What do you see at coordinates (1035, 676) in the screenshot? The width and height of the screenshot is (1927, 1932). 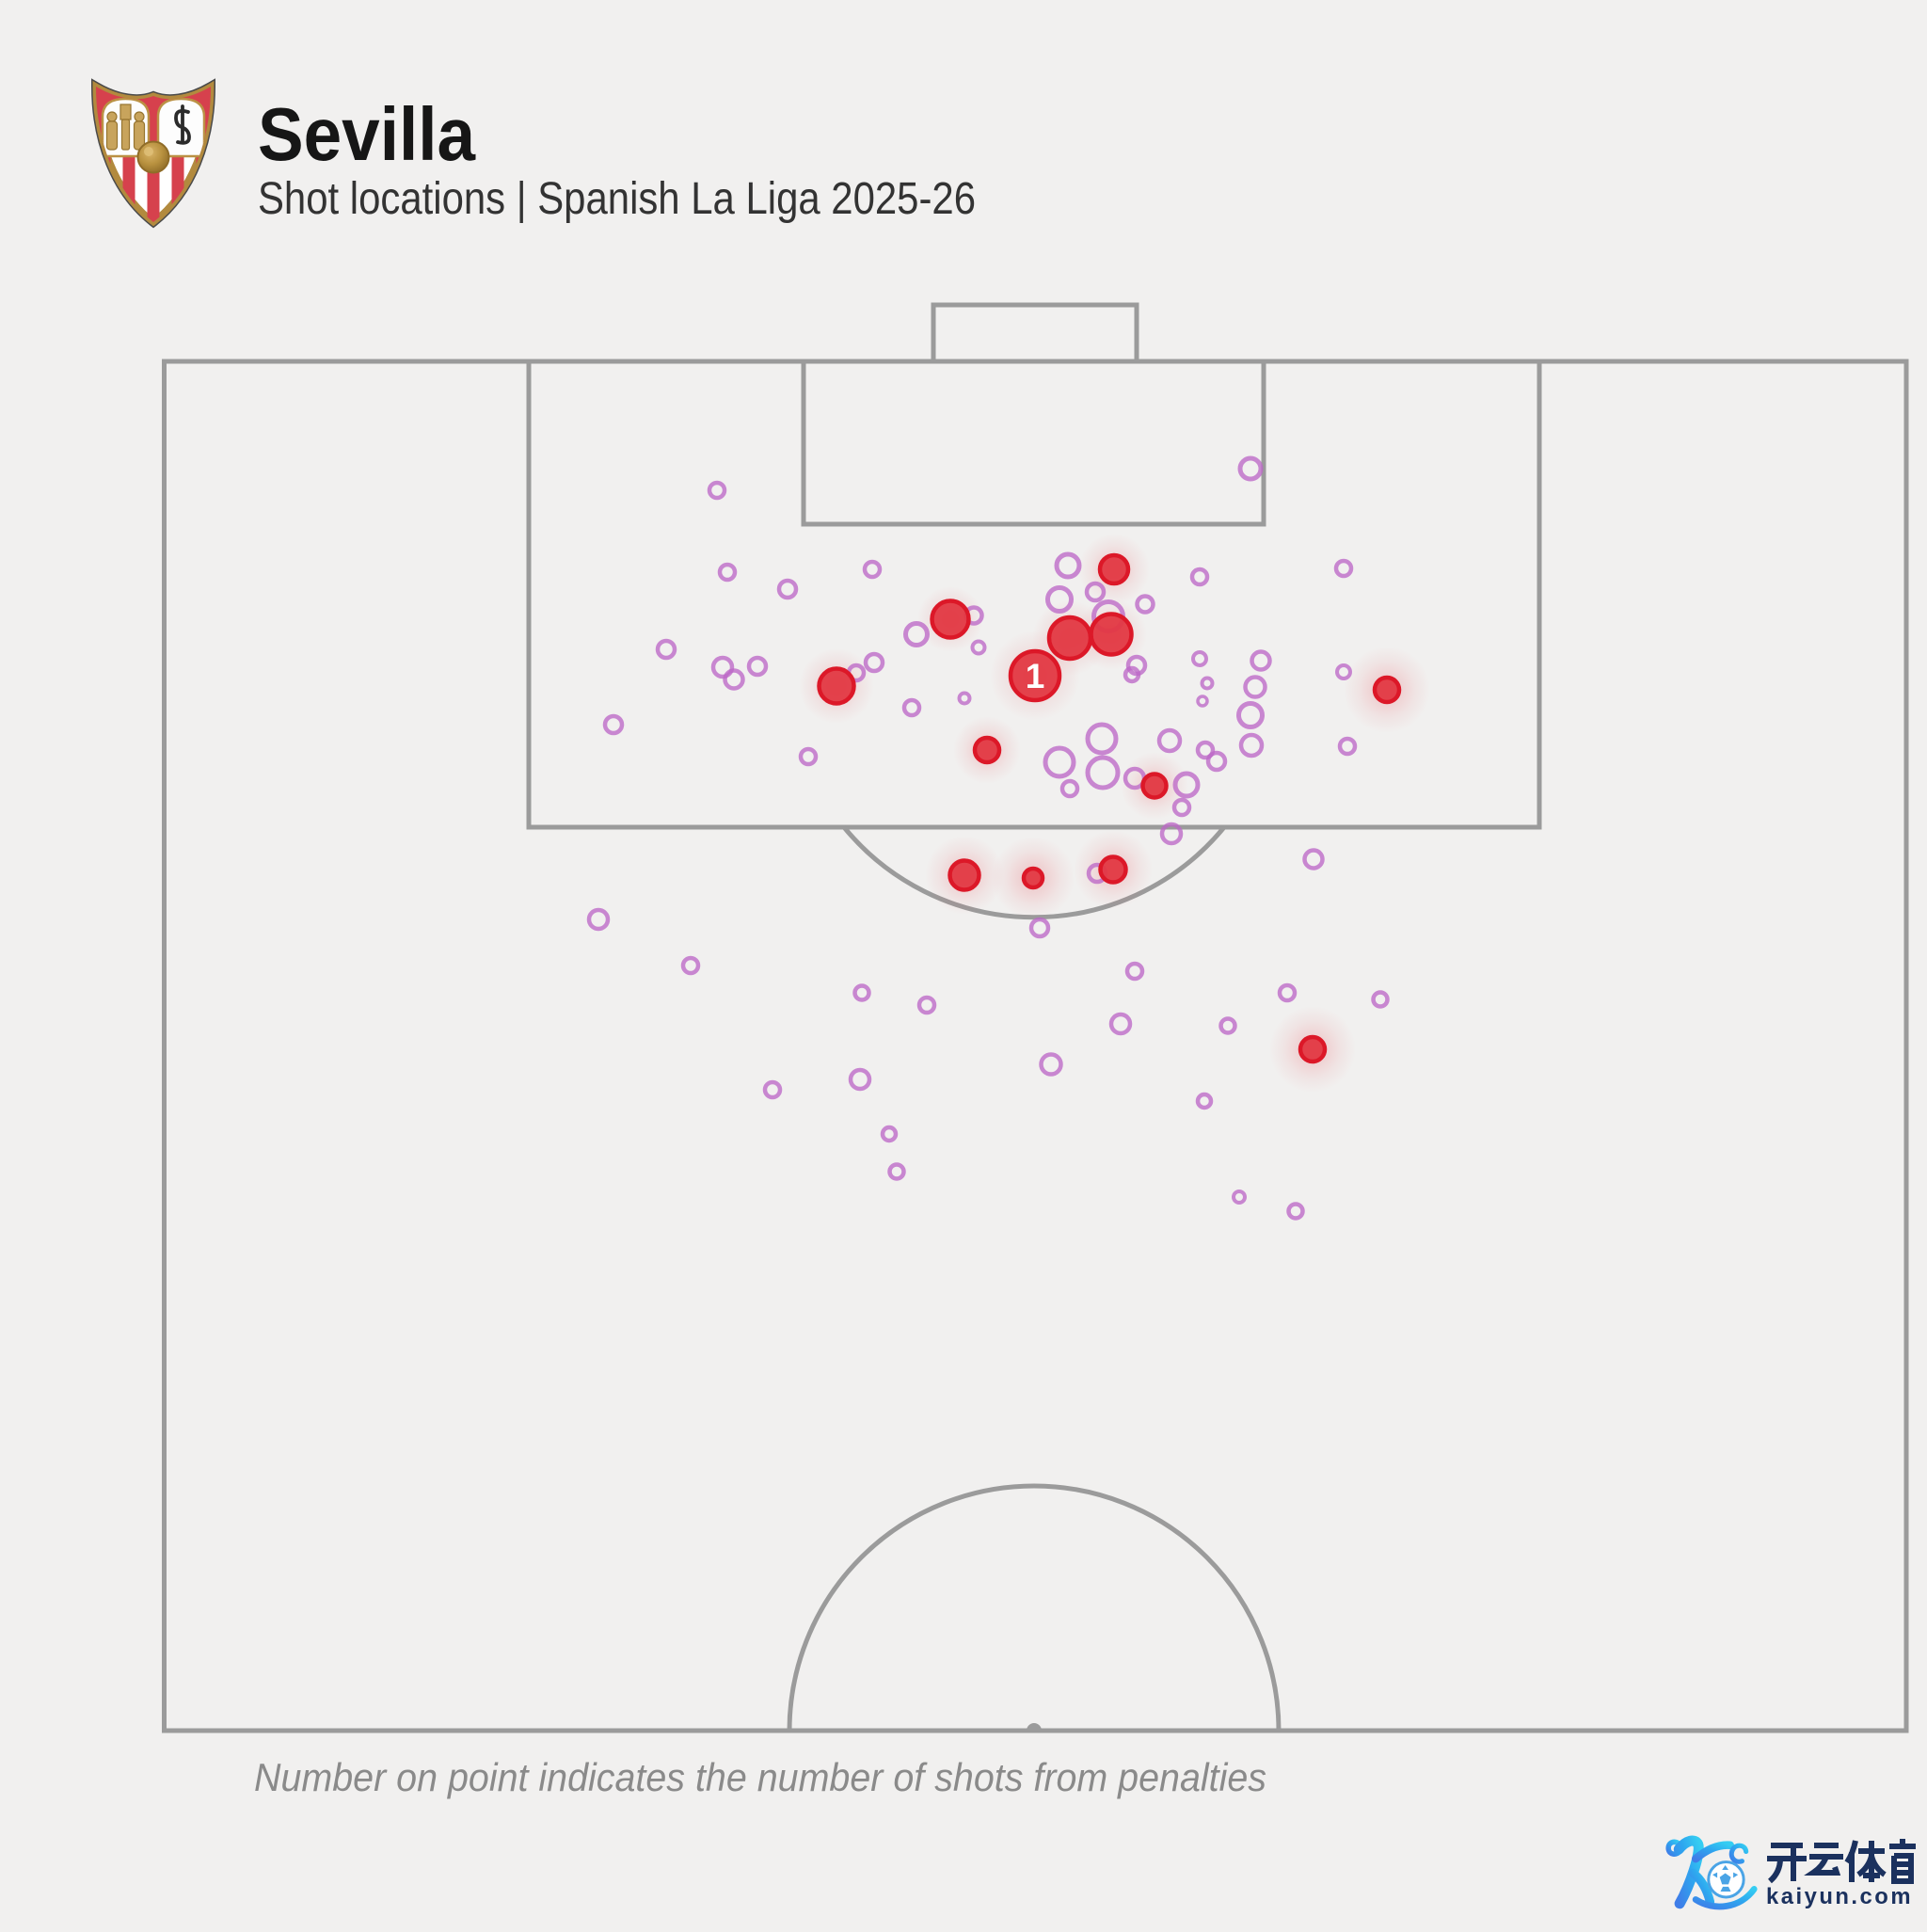 I see `svg-text: 1` at bounding box center [1035, 676].